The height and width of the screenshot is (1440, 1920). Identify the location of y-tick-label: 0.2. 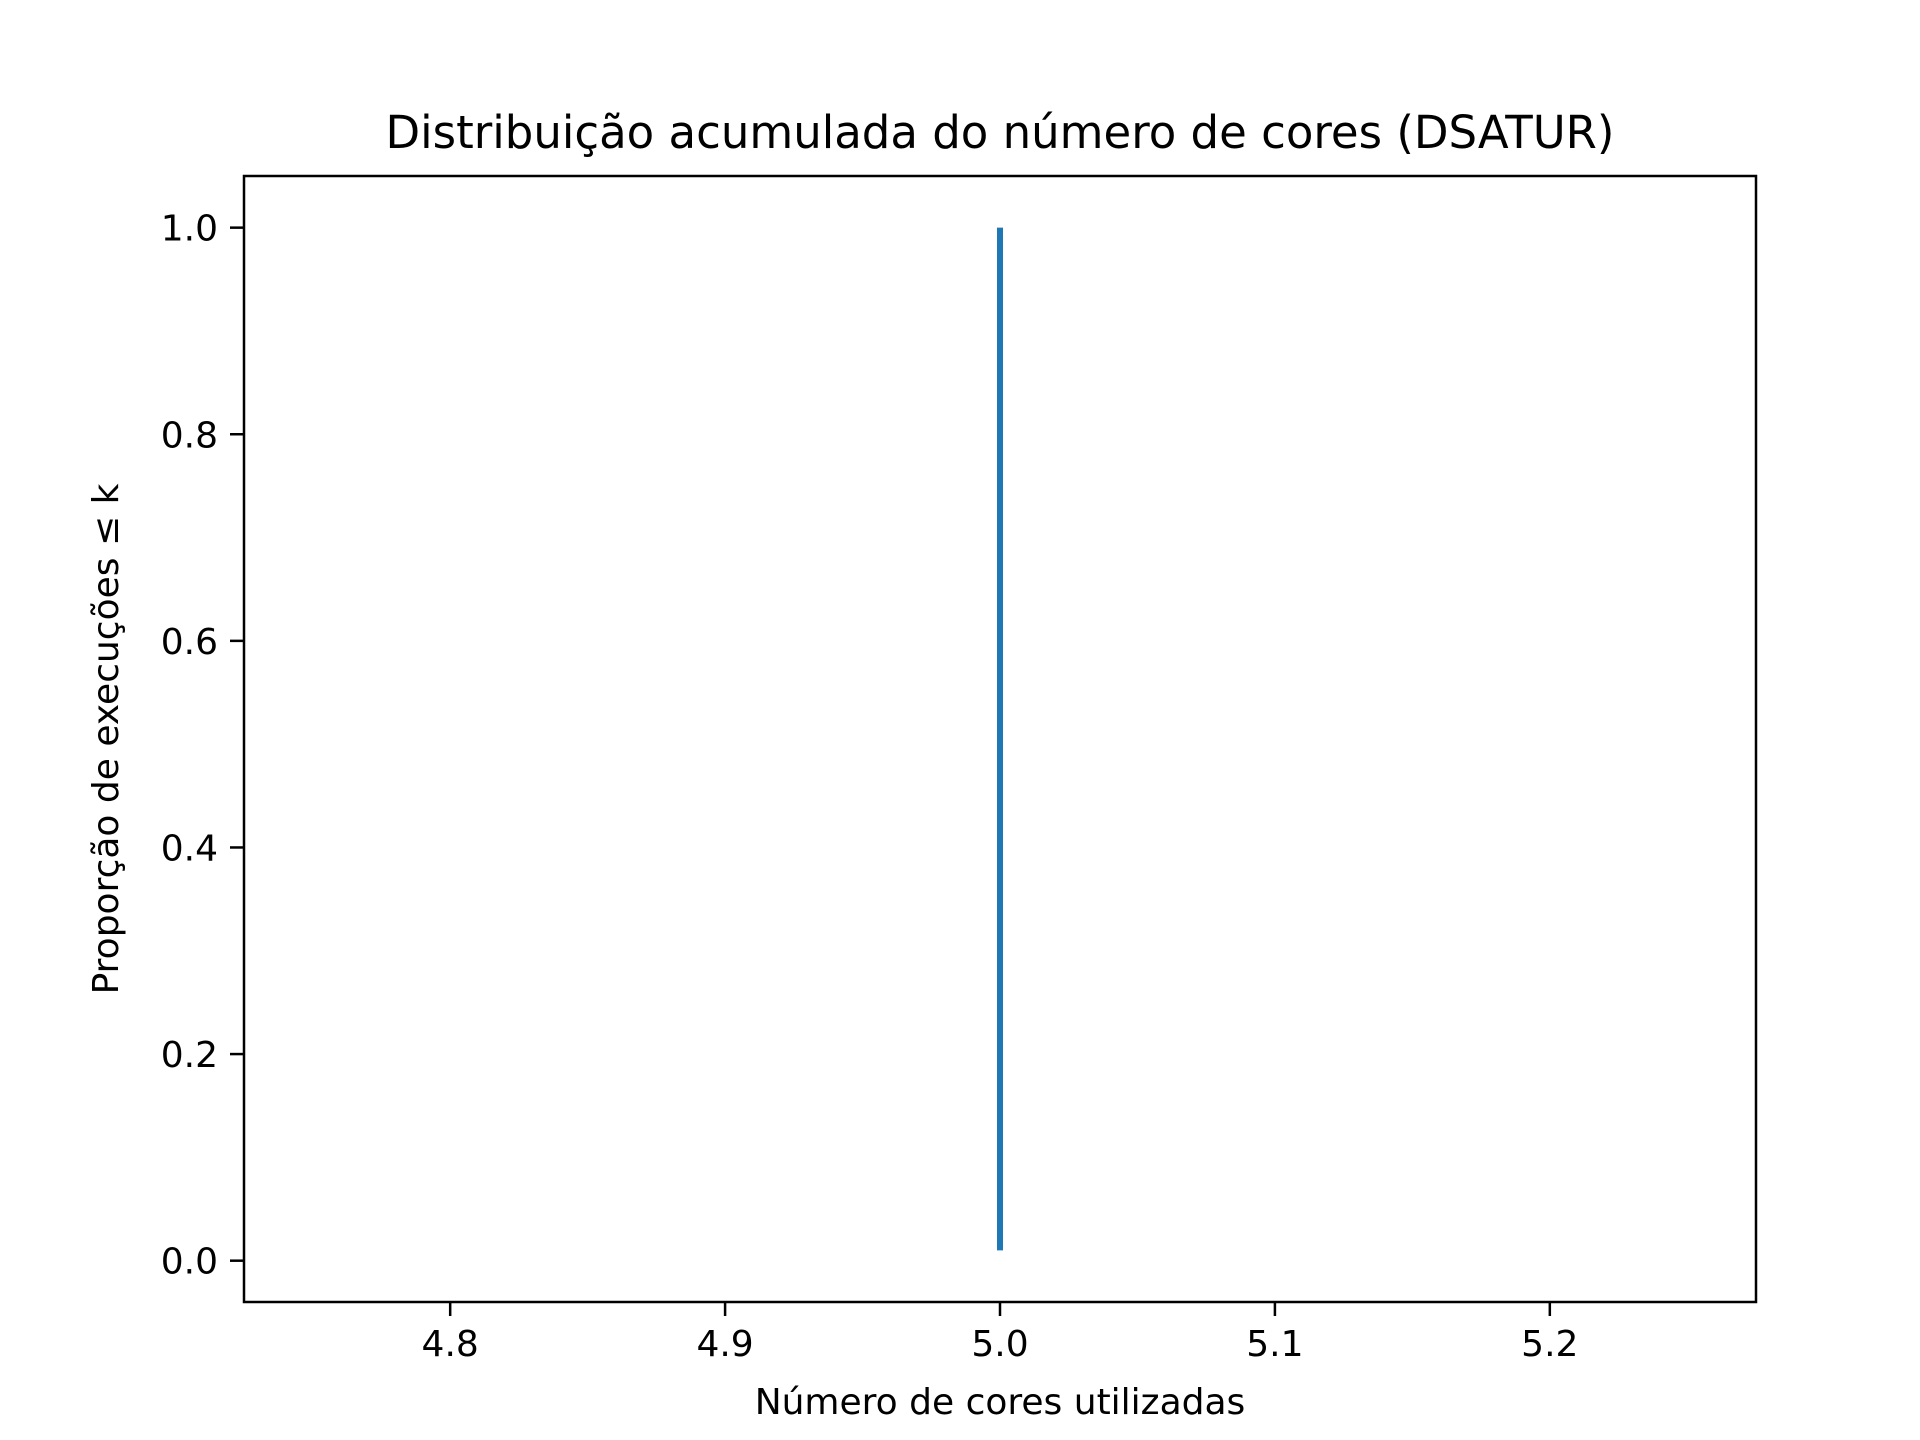
(189, 1055).